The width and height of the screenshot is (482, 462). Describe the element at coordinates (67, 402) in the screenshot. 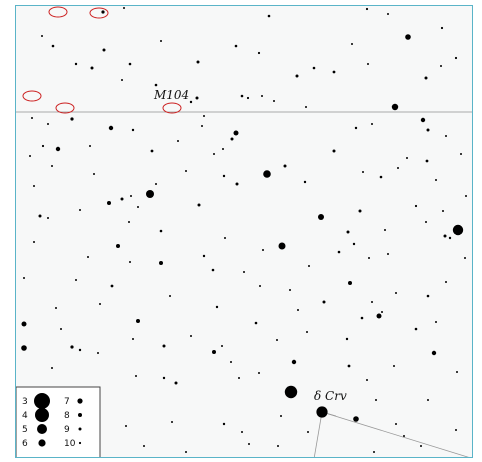

I see `legend-magnitude-label: 7` at that location.